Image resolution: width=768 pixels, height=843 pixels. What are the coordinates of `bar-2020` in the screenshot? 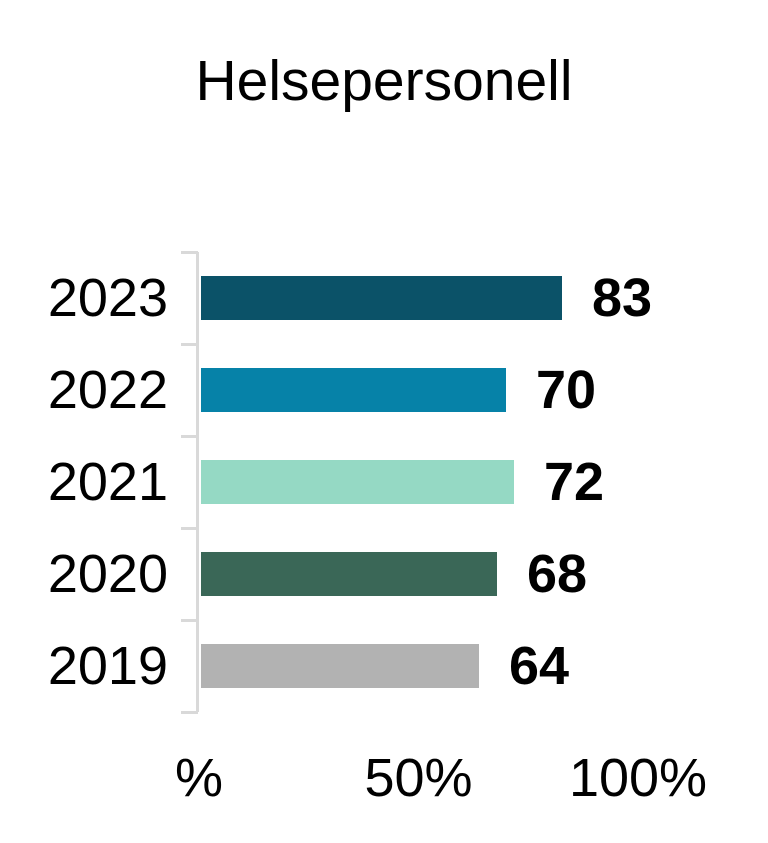 It's located at (349, 574).